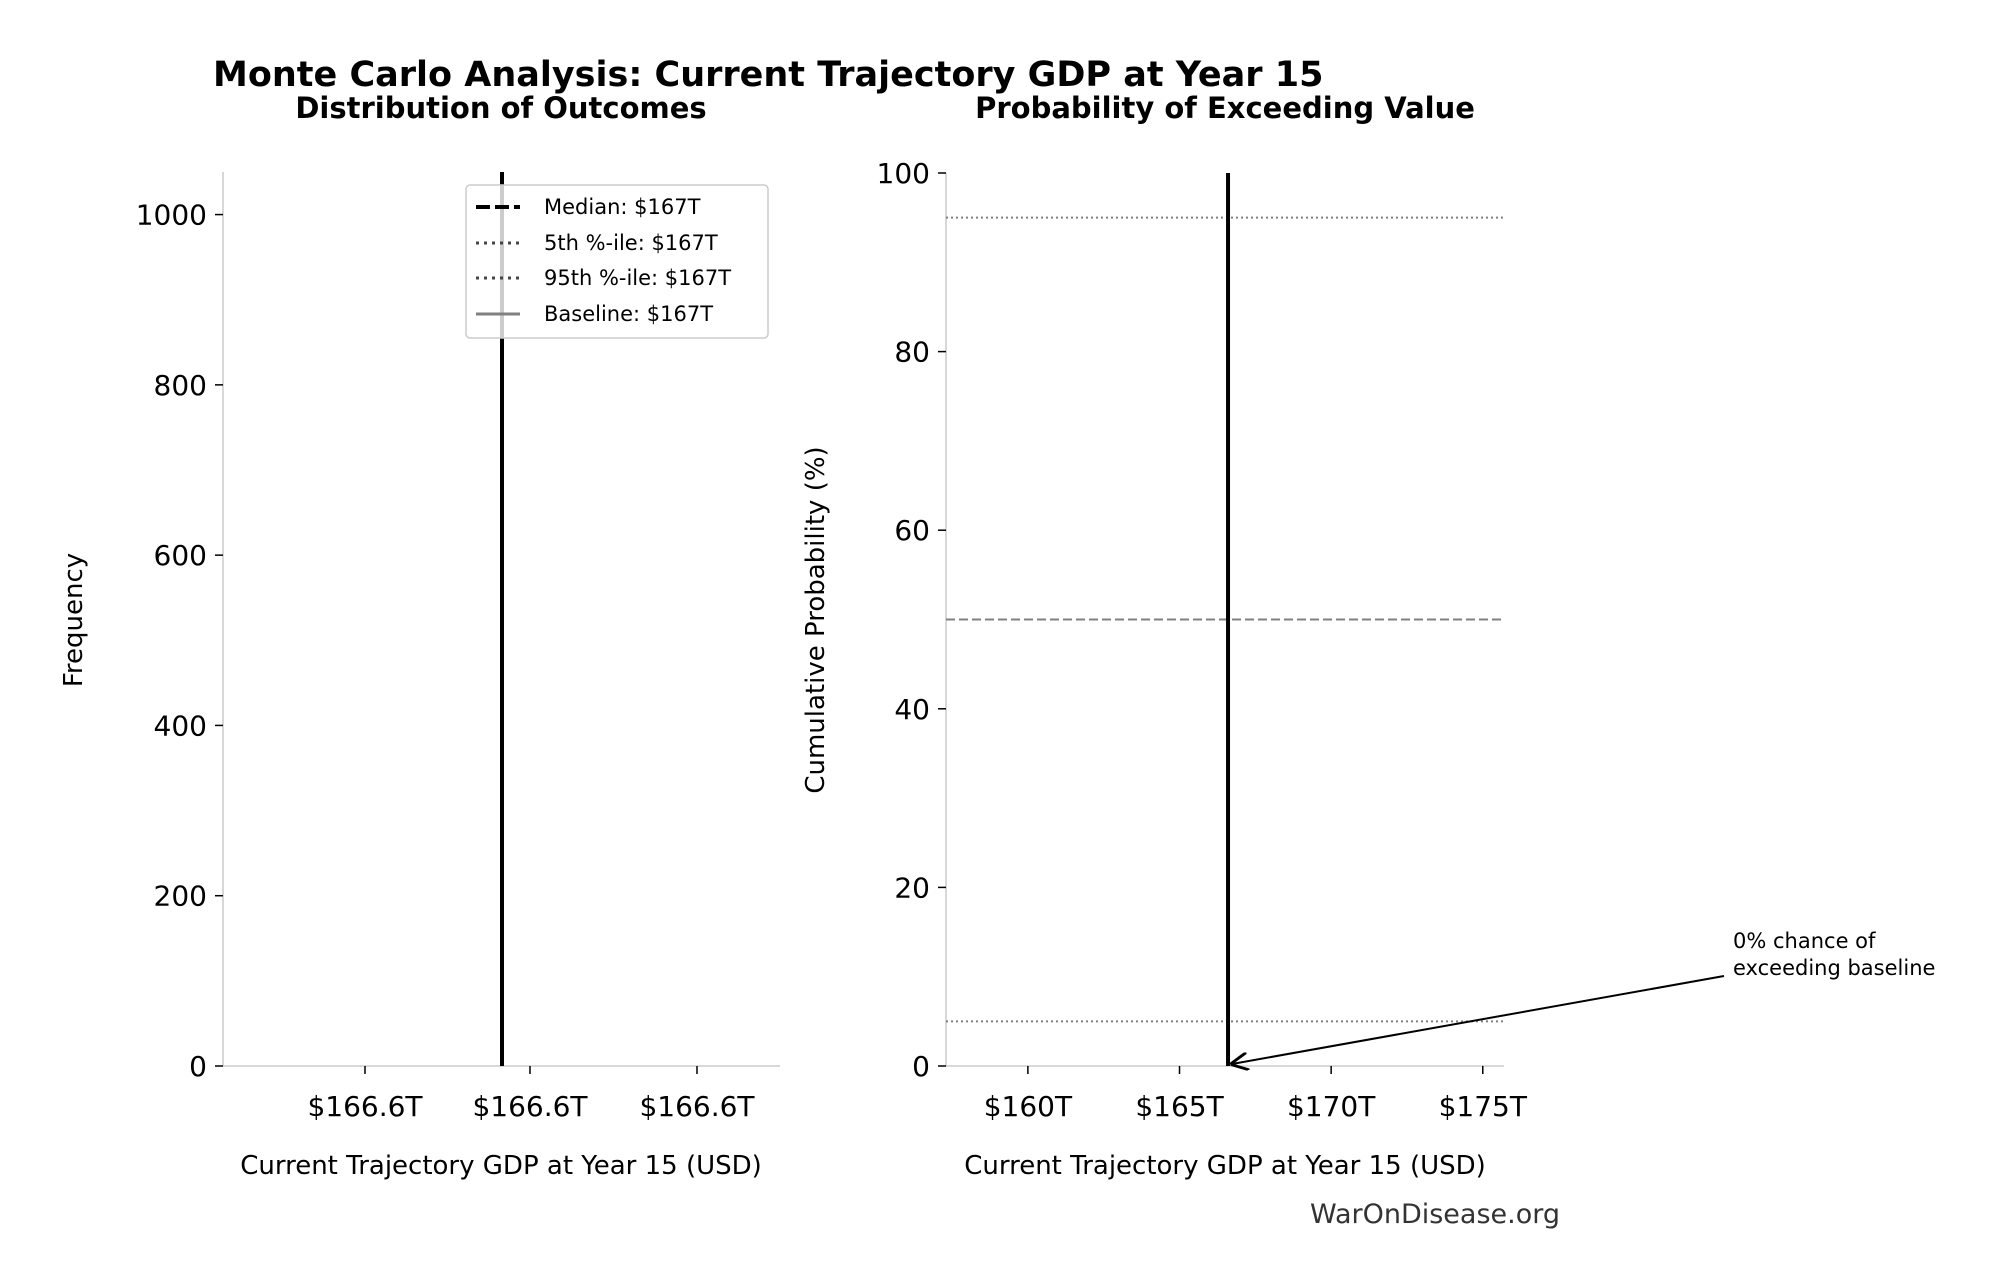  Describe the element at coordinates (903, 173) in the screenshot. I see `y-tick-label: 100` at that location.